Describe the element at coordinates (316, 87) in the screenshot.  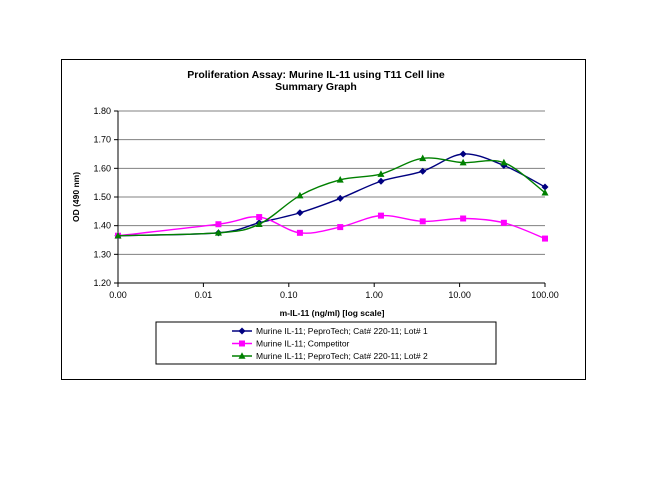
I see `chart-subtitle: Summary Graph` at that location.